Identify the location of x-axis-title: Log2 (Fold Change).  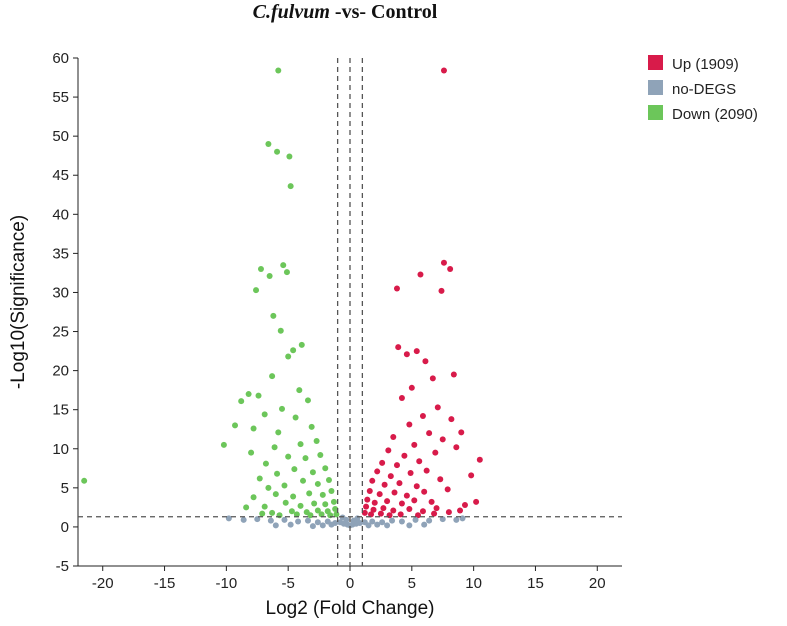
(350, 608).